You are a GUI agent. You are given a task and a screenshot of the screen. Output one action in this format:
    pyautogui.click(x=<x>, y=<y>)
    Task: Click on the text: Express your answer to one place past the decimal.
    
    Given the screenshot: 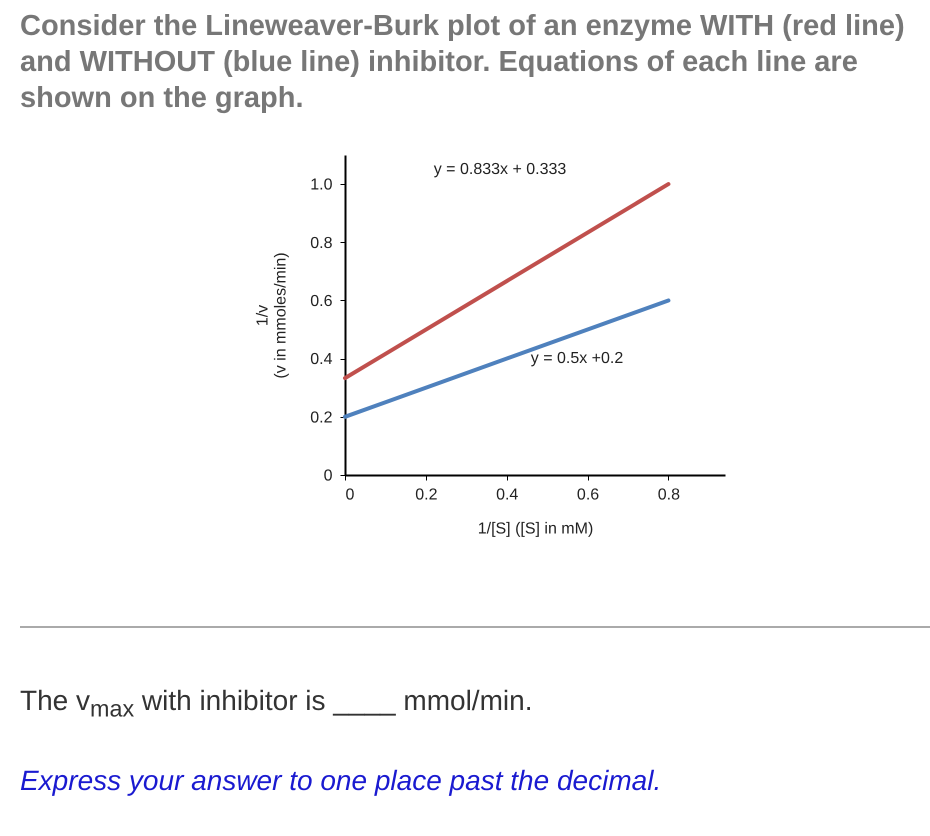 What is the action you would take?
    pyautogui.click(x=341, y=781)
    